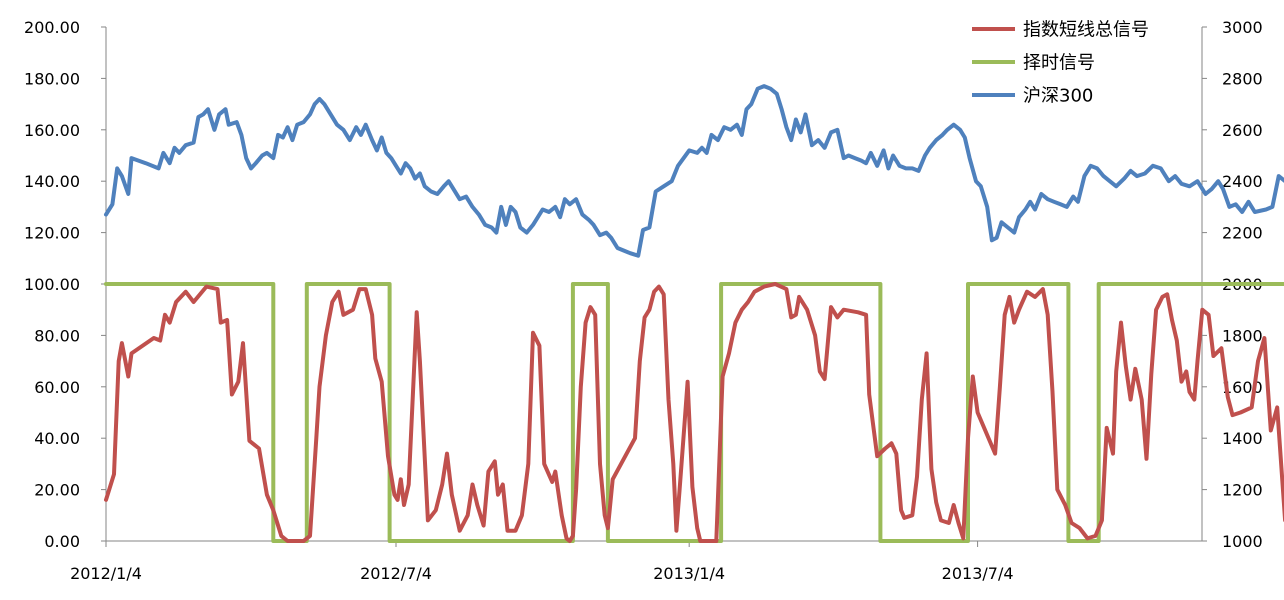  I want to click on y2-tick-label: 1000, so click(1242, 541).